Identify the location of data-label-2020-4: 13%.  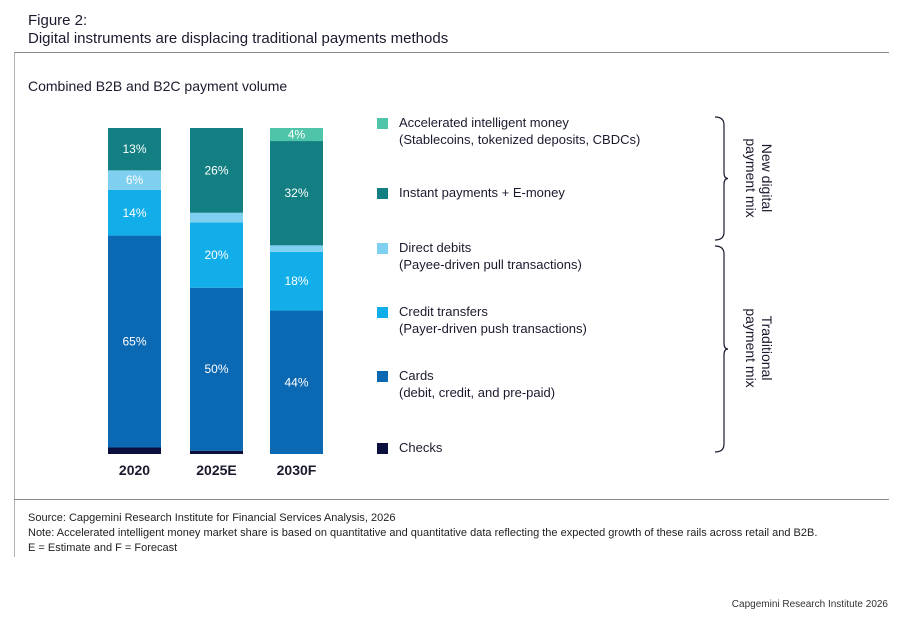
(134, 149).